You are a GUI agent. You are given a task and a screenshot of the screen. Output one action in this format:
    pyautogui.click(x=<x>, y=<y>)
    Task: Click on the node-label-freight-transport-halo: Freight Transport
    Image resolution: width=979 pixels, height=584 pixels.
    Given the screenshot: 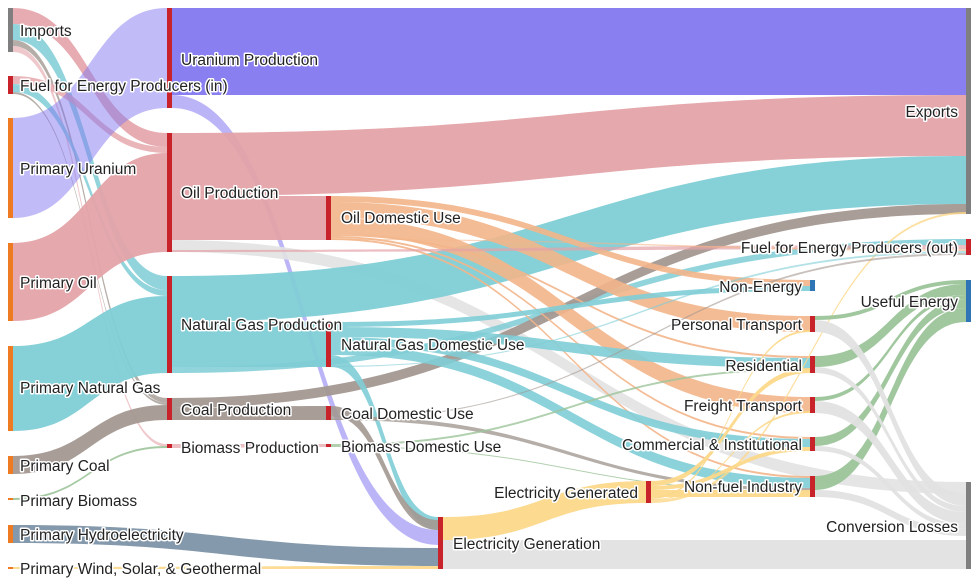 What is the action you would take?
    pyautogui.click(x=743, y=406)
    